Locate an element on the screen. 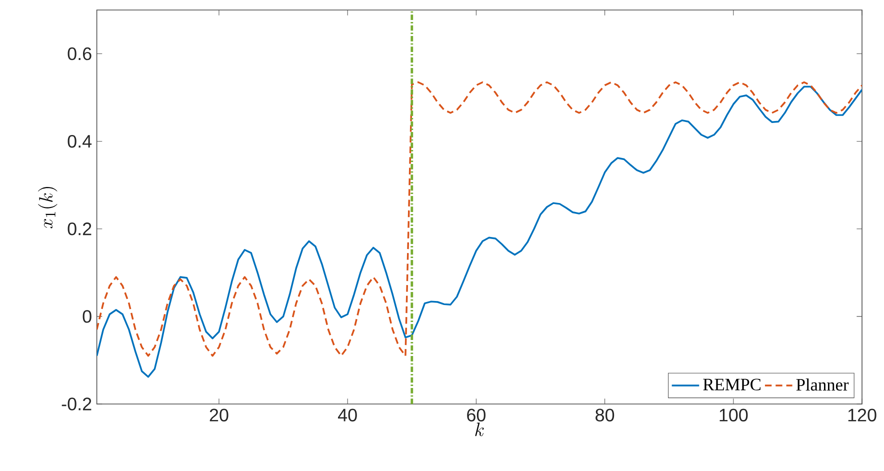 This screenshot has width=884, height=471. y-tick-label: 0 is located at coordinates (87, 316).